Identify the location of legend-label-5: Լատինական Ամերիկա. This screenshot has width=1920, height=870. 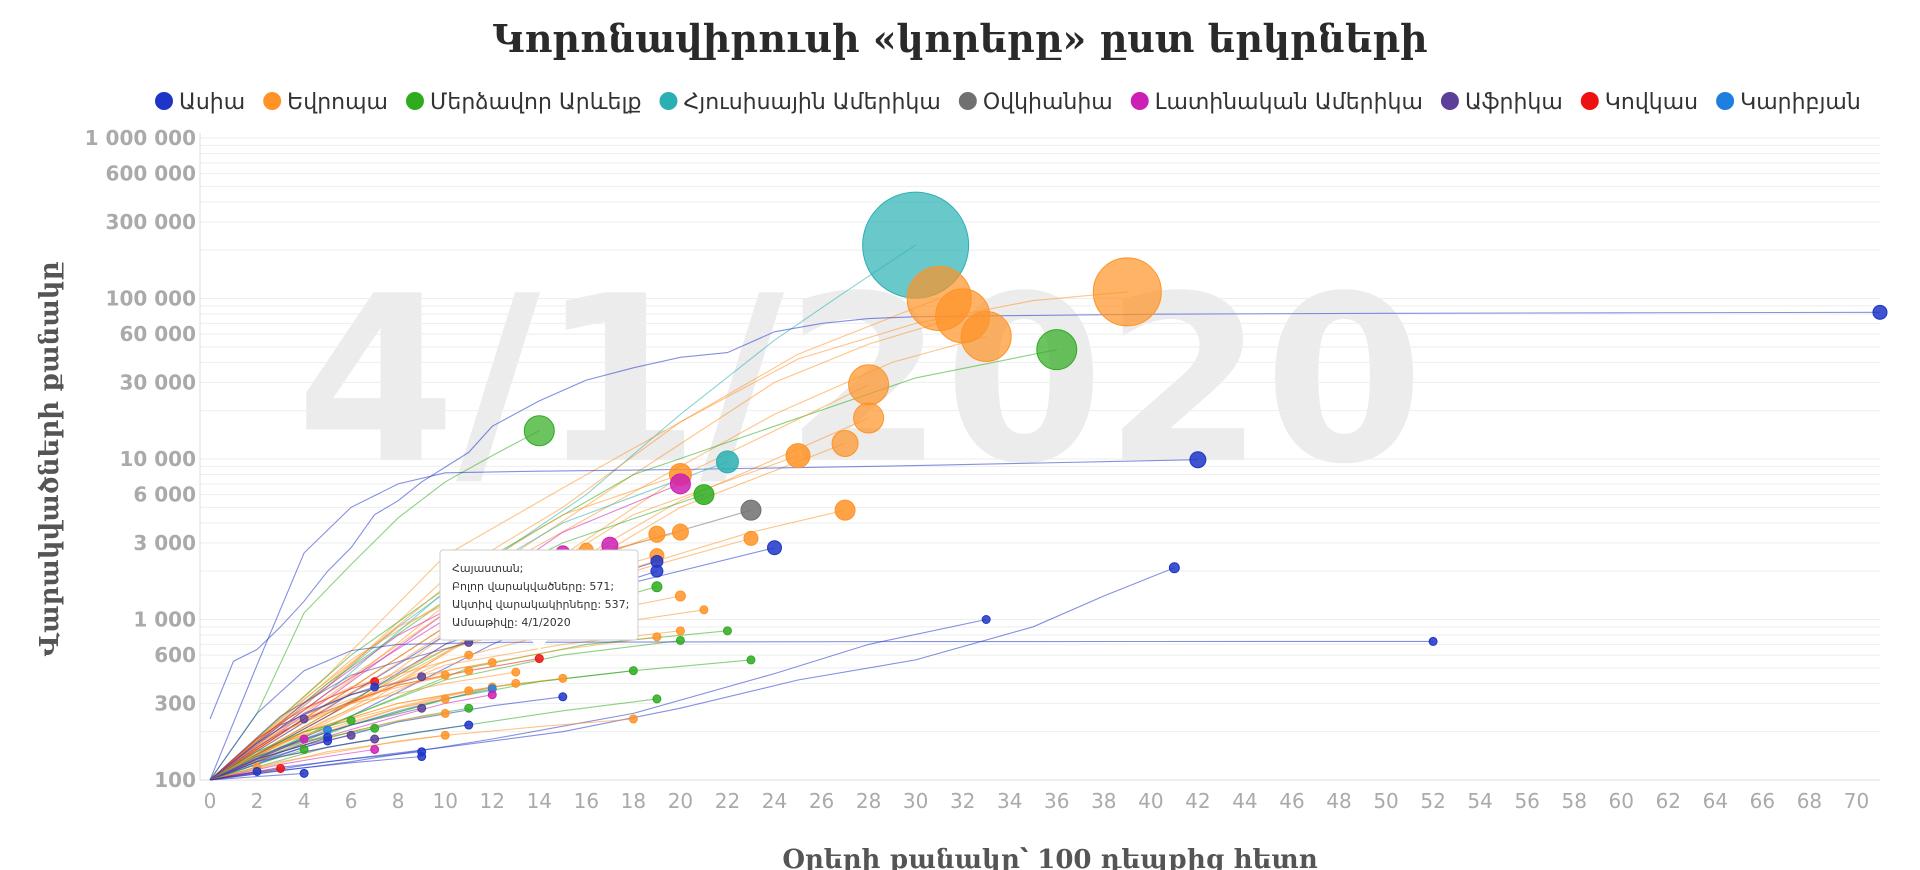
(1289, 102).